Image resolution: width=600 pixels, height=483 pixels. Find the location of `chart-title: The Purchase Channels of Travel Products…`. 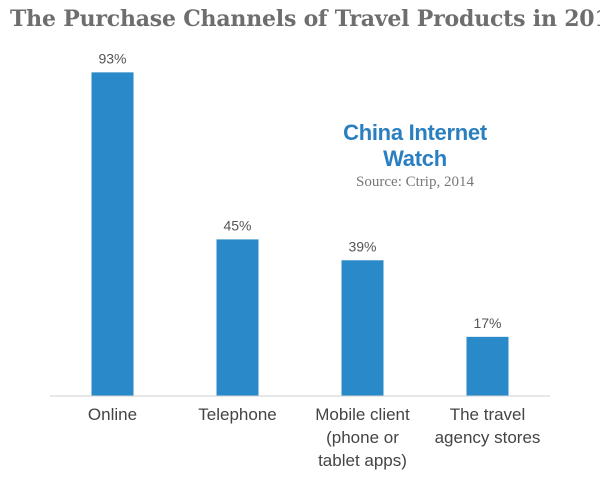

chart-title: The Purchase Channels of Travel Products… is located at coordinates (305, 19).